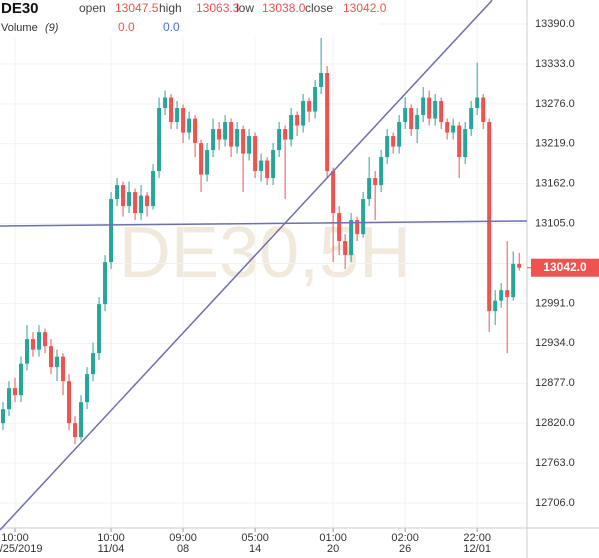  I want to click on x-tick-time: 09:00, so click(183, 538).